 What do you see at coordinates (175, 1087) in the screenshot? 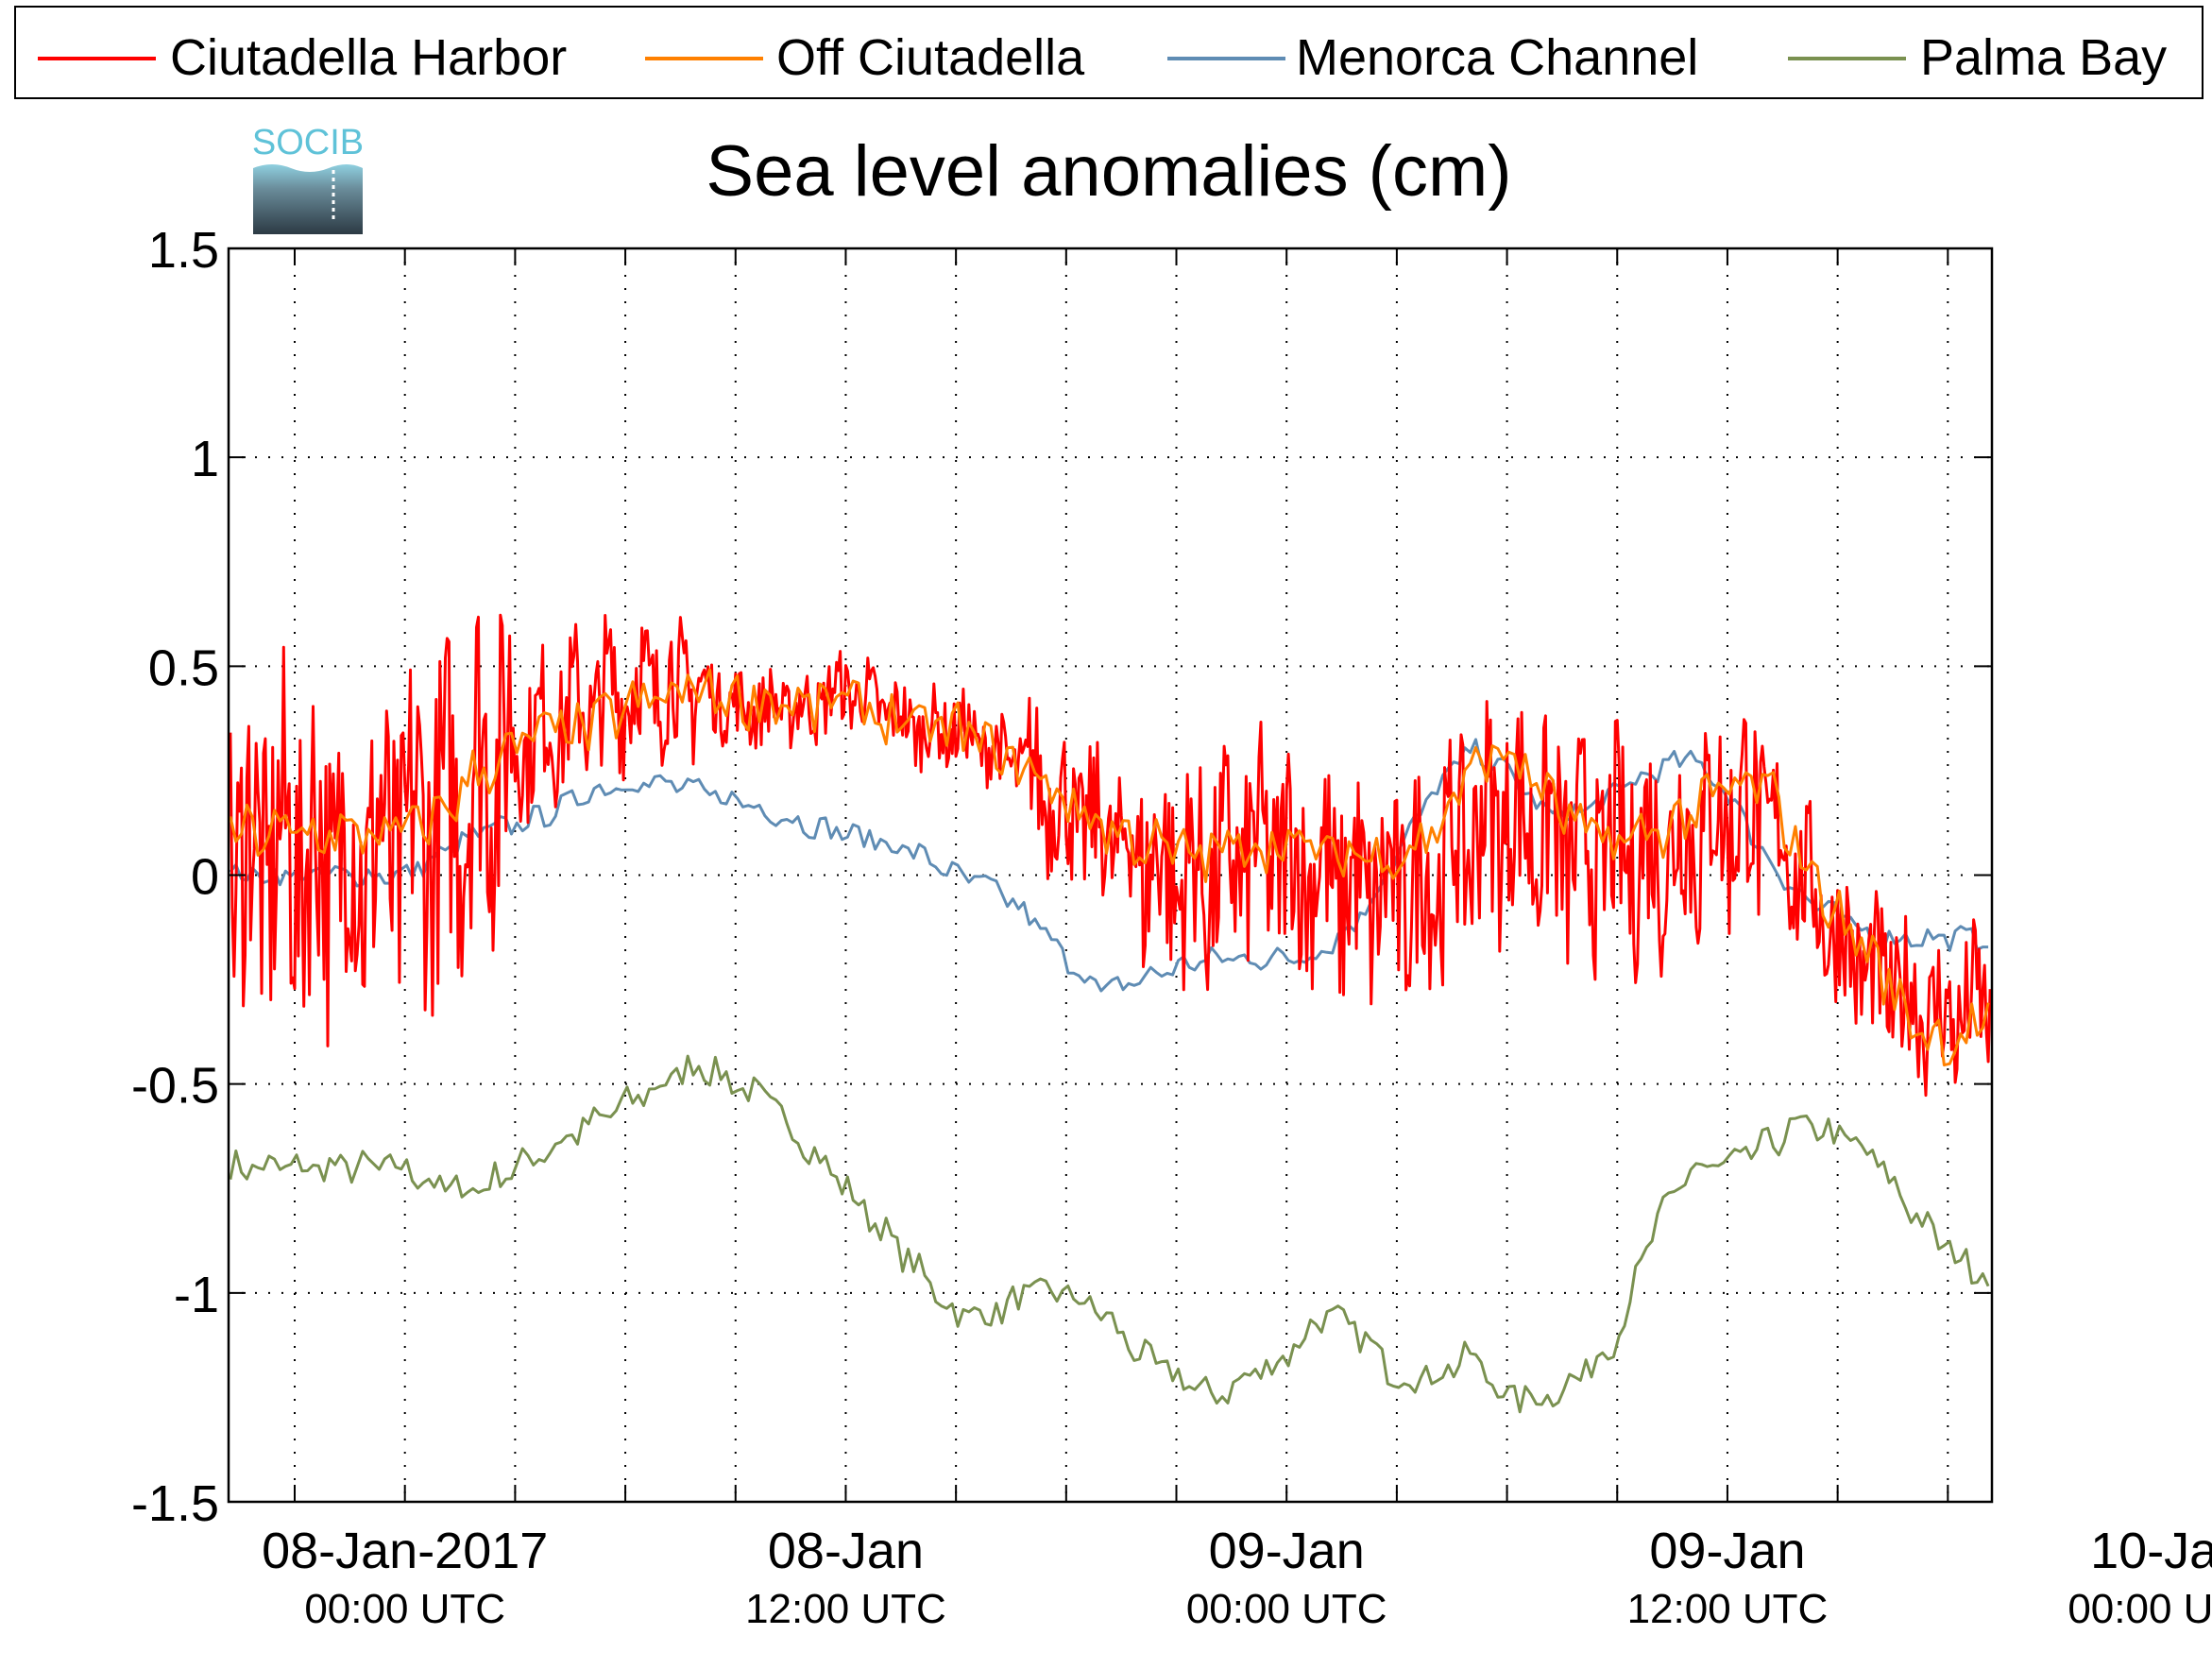
I see `y-tick-label: -0.5` at bounding box center [175, 1087].